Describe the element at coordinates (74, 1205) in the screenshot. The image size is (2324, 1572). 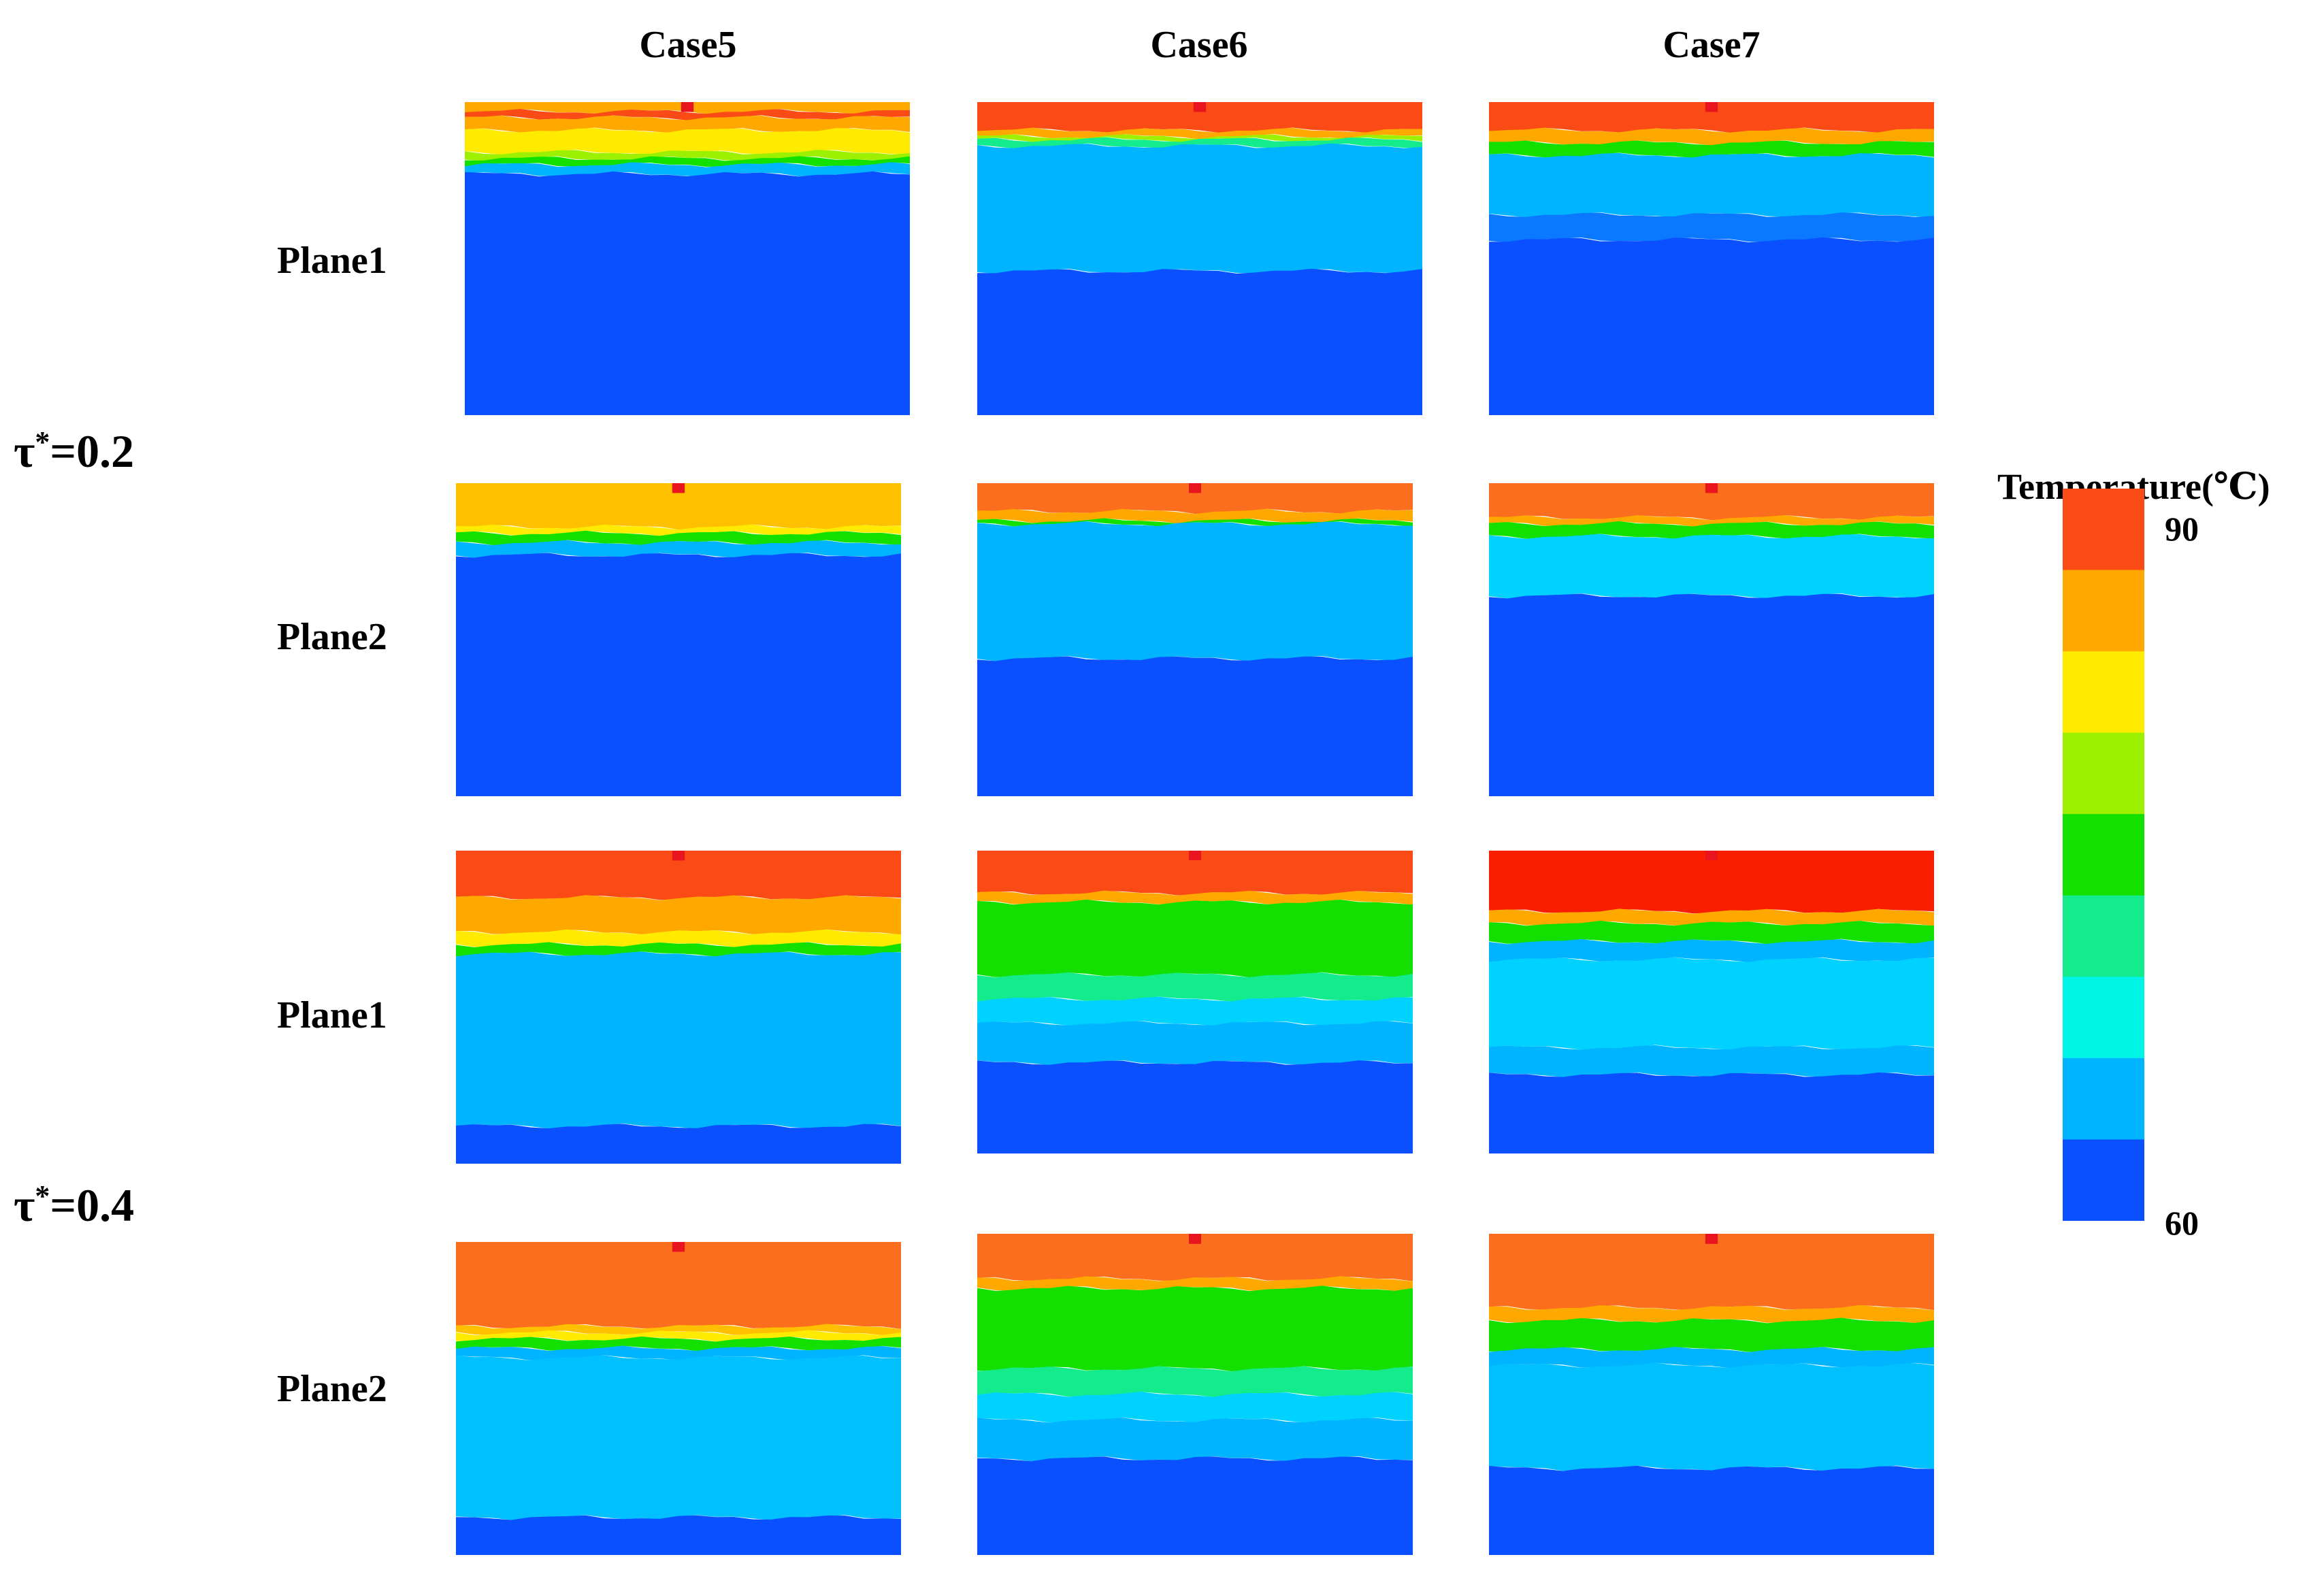
I see `time-label-0.4: τ*=0.4` at that location.